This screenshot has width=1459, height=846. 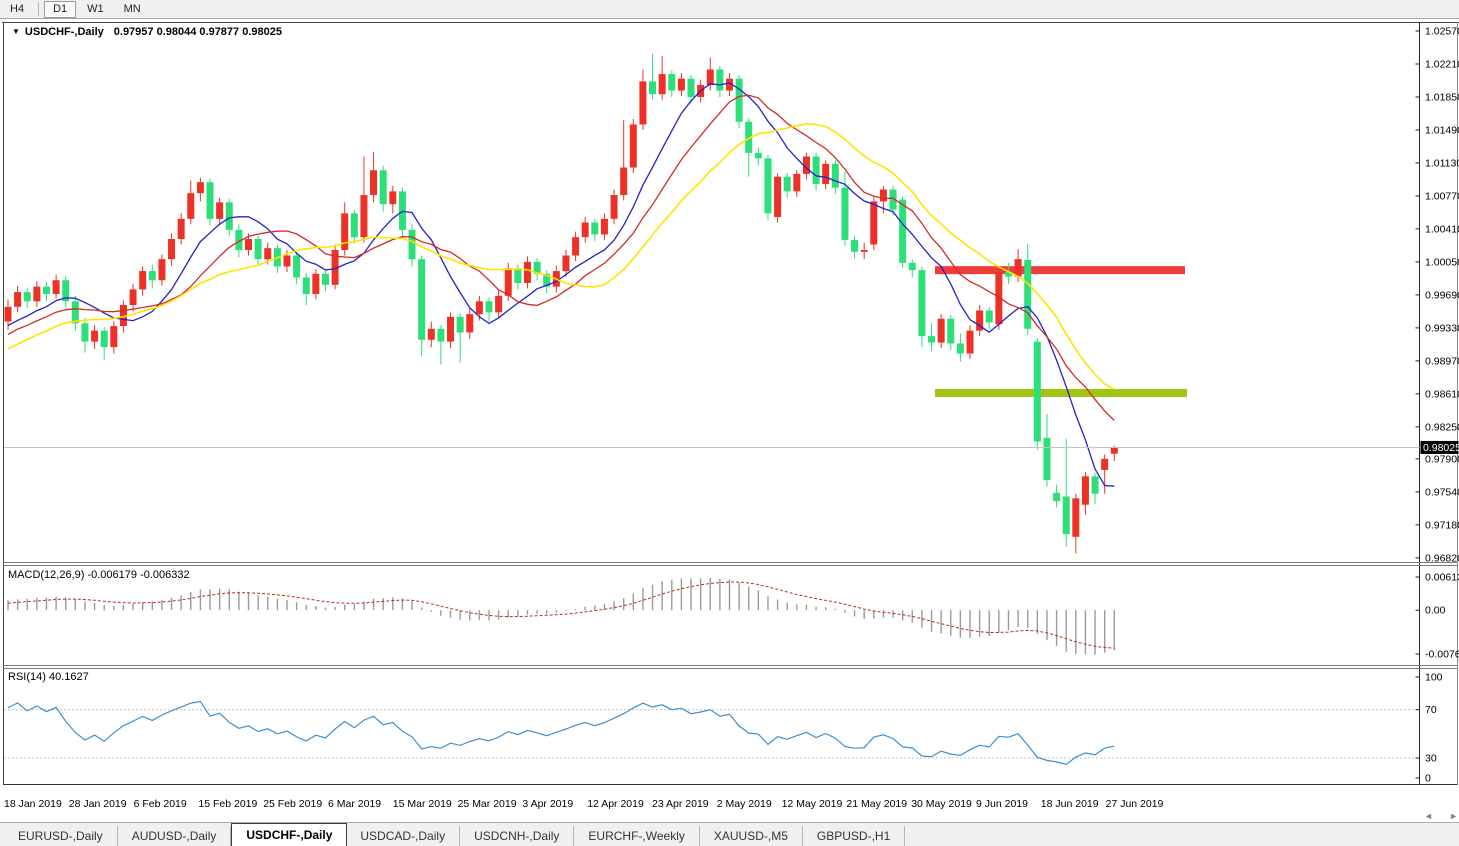 What do you see at coordinates (354, 804) in the screenshot?
I see `svg-text: 6 Mar 2019` at bounding box center [354, 804].